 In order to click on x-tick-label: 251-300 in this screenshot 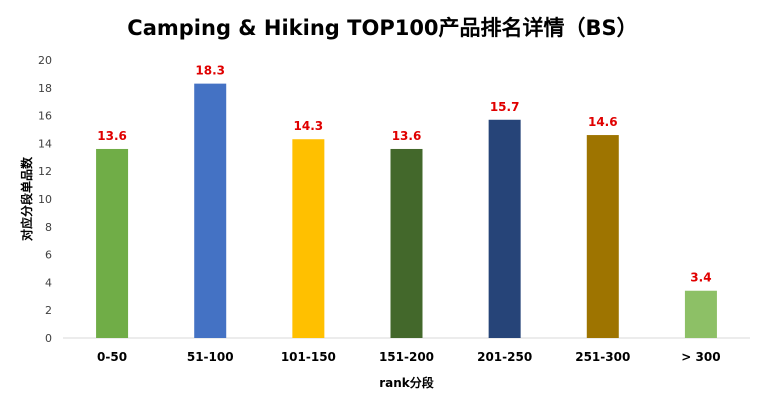, I will do `click(602, 357)`.